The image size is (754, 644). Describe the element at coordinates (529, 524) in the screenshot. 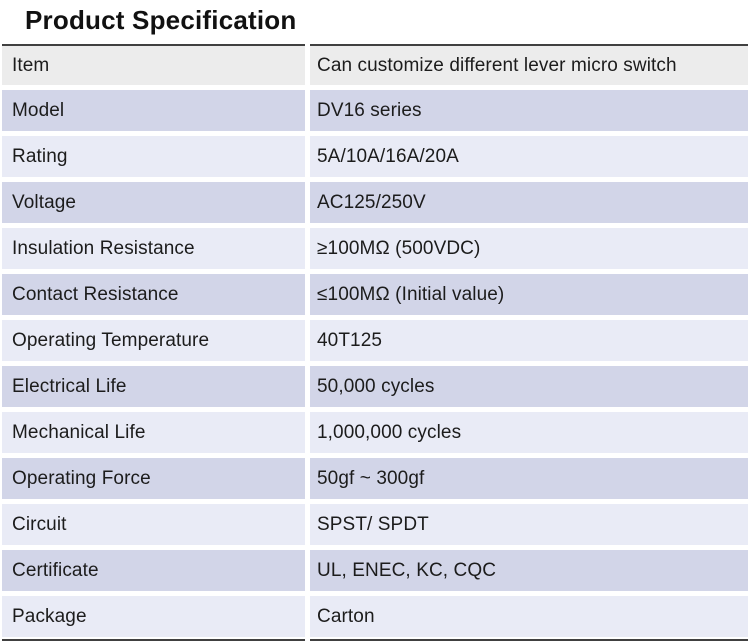

I see `spec-row-value-circuit: SPST/ SPDT` at that location.